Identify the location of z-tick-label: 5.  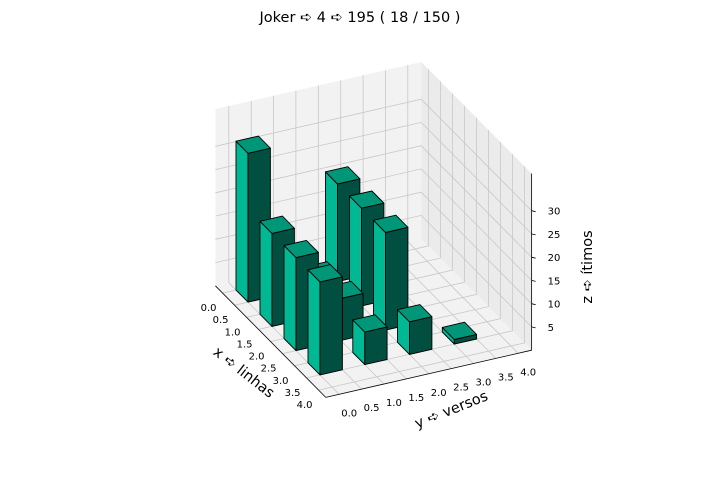
(551, 328).